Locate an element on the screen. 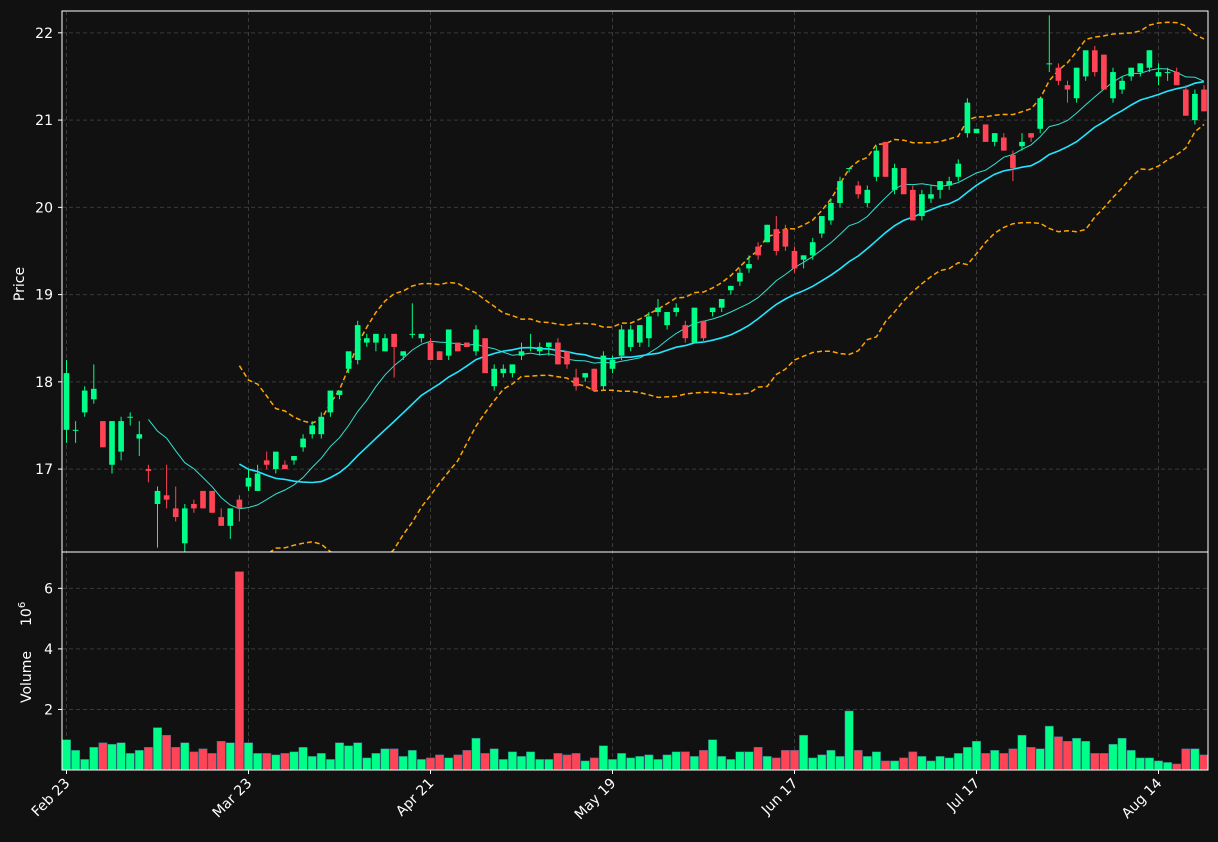 Image resolution: width=1218 pixels, height=842 pixels. volume-tick-label: 2 is located at coordinates (48, 710).